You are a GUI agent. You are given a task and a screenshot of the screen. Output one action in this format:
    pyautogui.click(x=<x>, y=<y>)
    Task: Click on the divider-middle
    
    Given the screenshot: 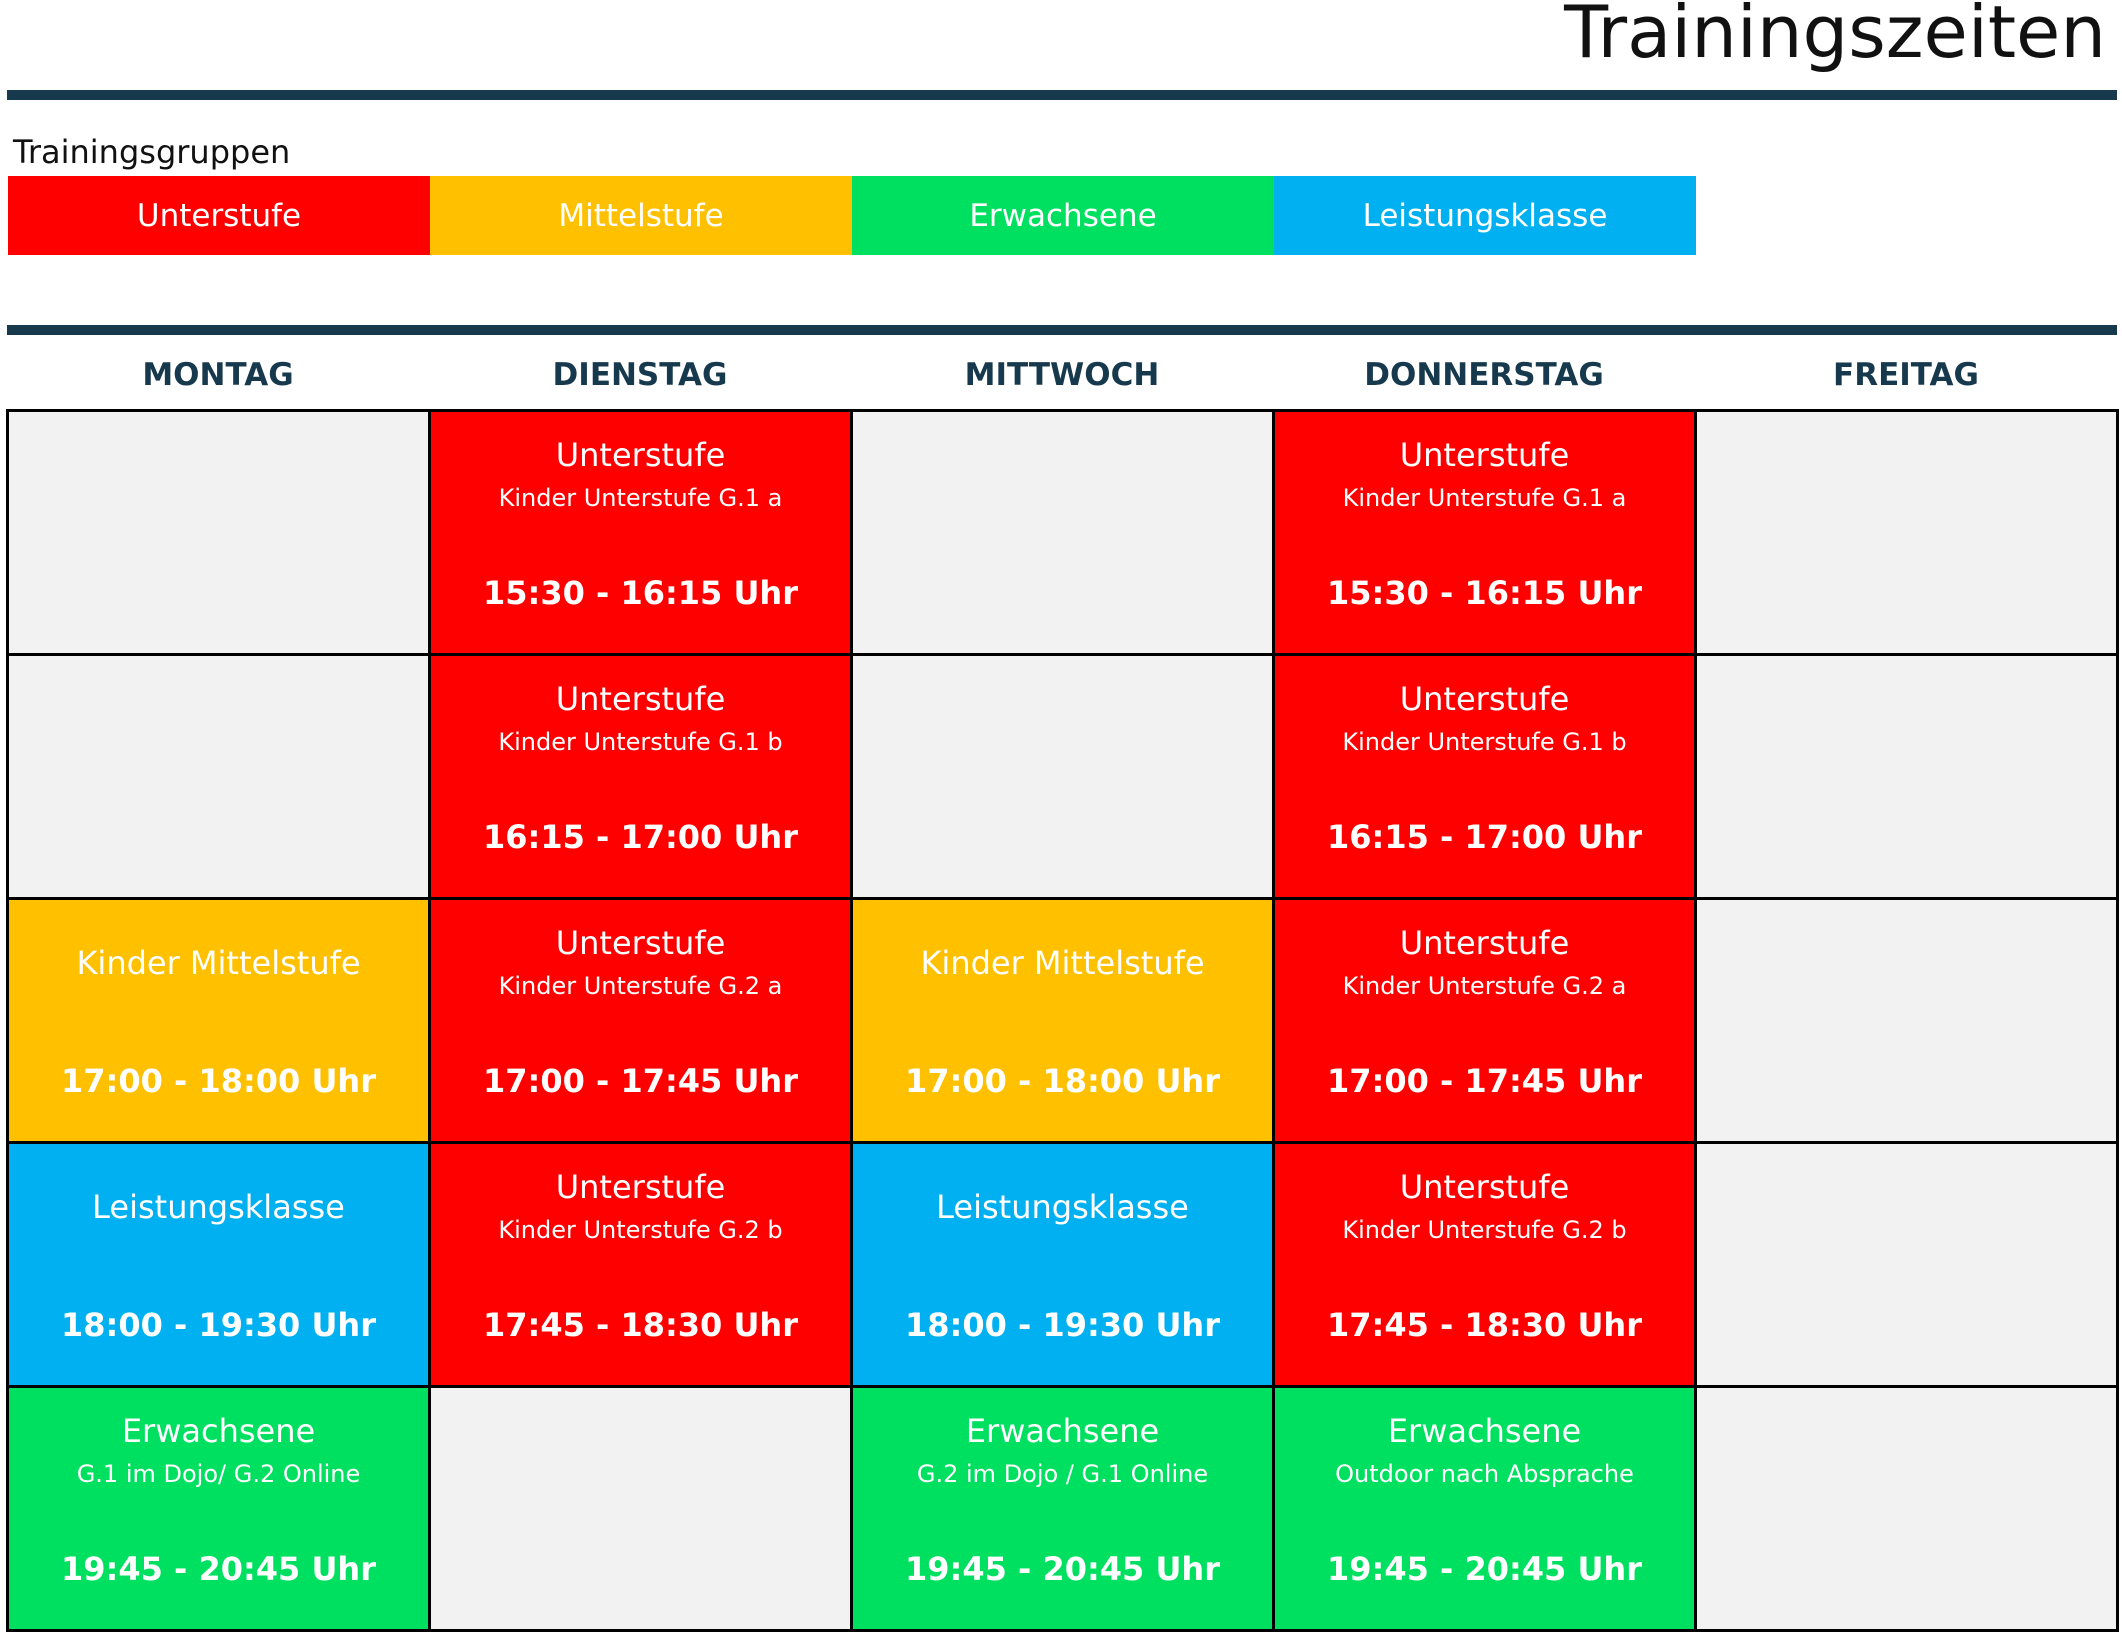 What is the action you would take?
    pyautogui.click(x=1062, y=330)
    